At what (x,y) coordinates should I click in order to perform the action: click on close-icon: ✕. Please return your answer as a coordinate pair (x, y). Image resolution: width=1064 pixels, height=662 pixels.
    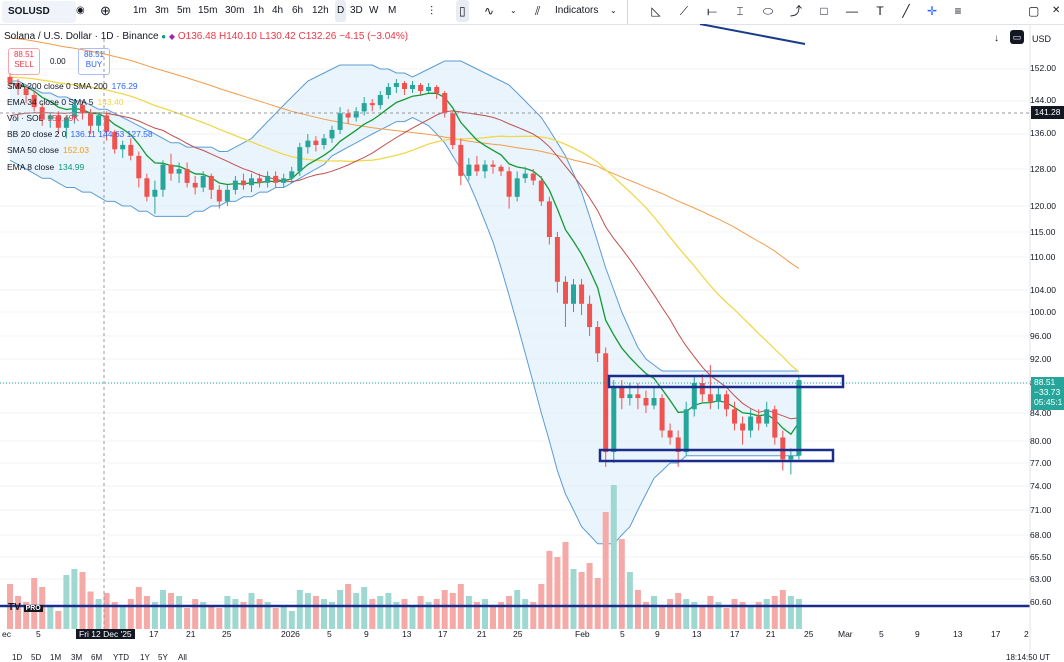
    Looking at the image, I should click on (1056, 10).